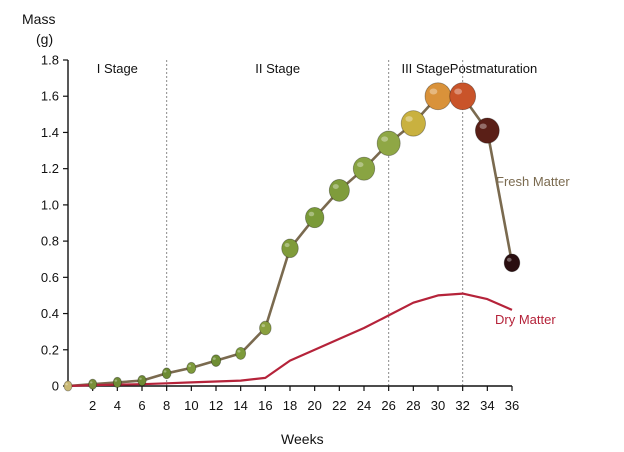 This screenshot has width=624, height=452. I want to click on x-tick-label: 32, so click(462, 405).